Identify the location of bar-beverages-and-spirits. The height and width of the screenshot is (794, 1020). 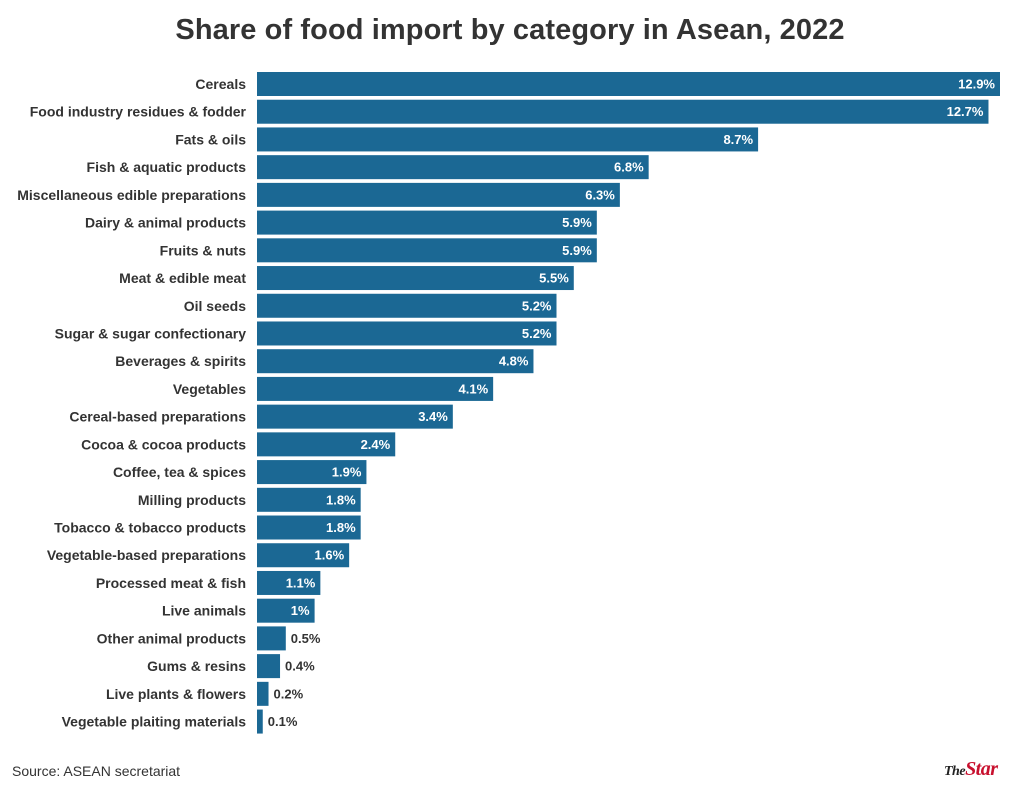
(395, 361).